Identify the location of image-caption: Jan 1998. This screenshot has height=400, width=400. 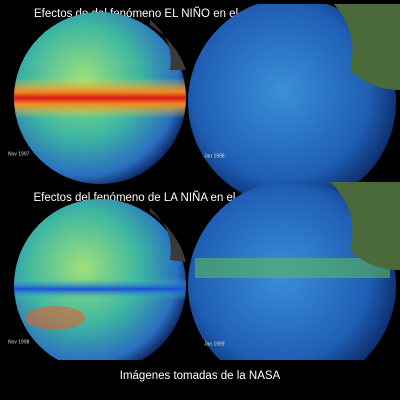
(214, 156).